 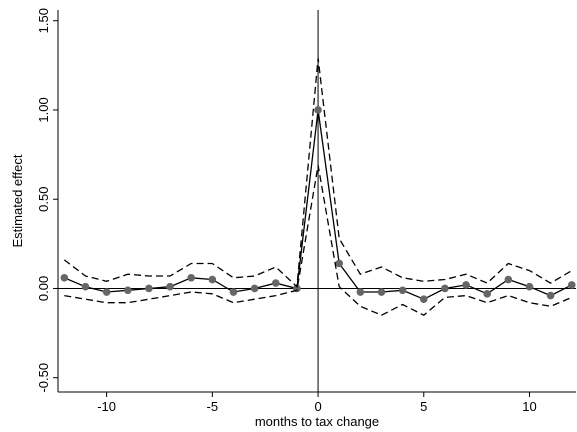 I want to click on y-axis-title: Estimated effect, so click(x=17, y=200).